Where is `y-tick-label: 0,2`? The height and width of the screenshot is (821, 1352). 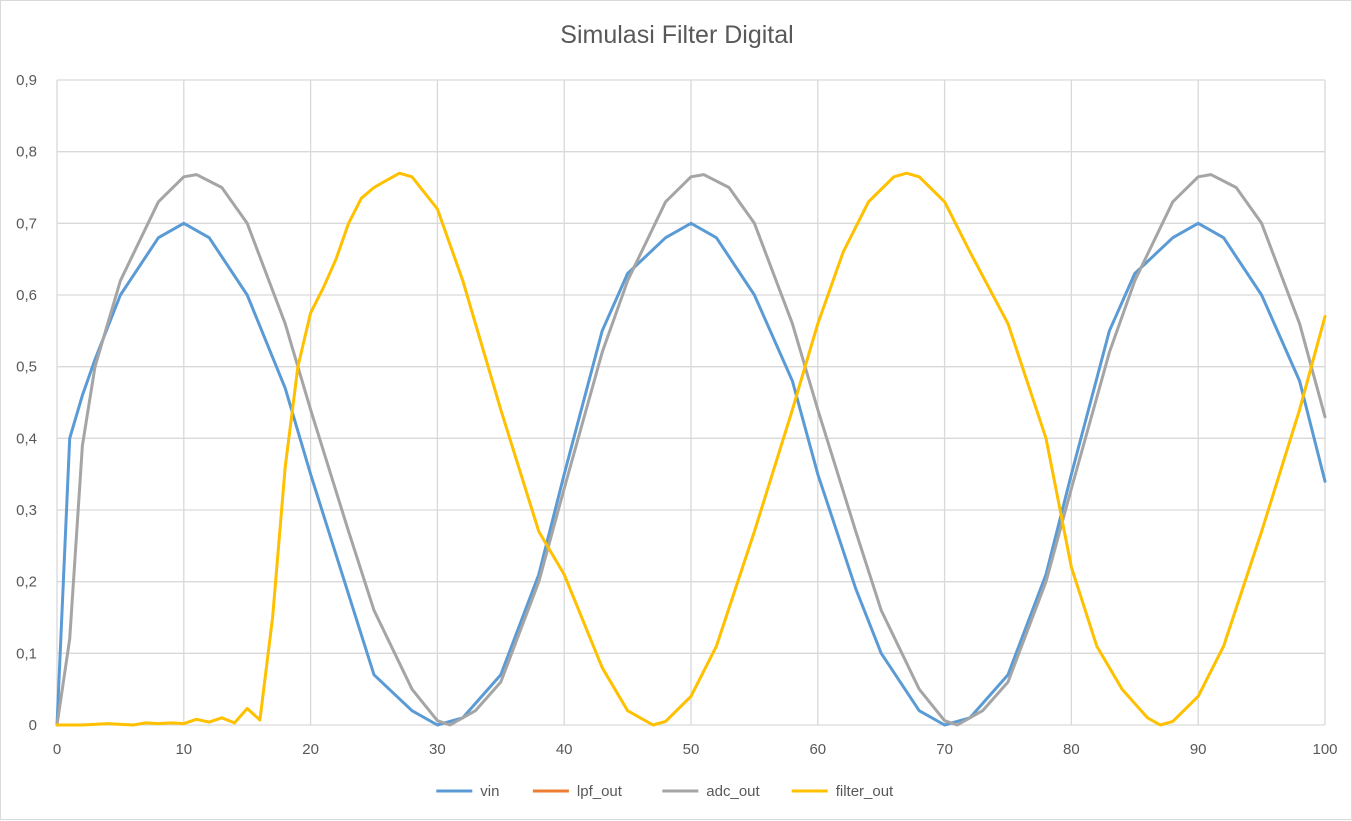 y-tick-label: 0,2 is located at coordinates (26, 582).